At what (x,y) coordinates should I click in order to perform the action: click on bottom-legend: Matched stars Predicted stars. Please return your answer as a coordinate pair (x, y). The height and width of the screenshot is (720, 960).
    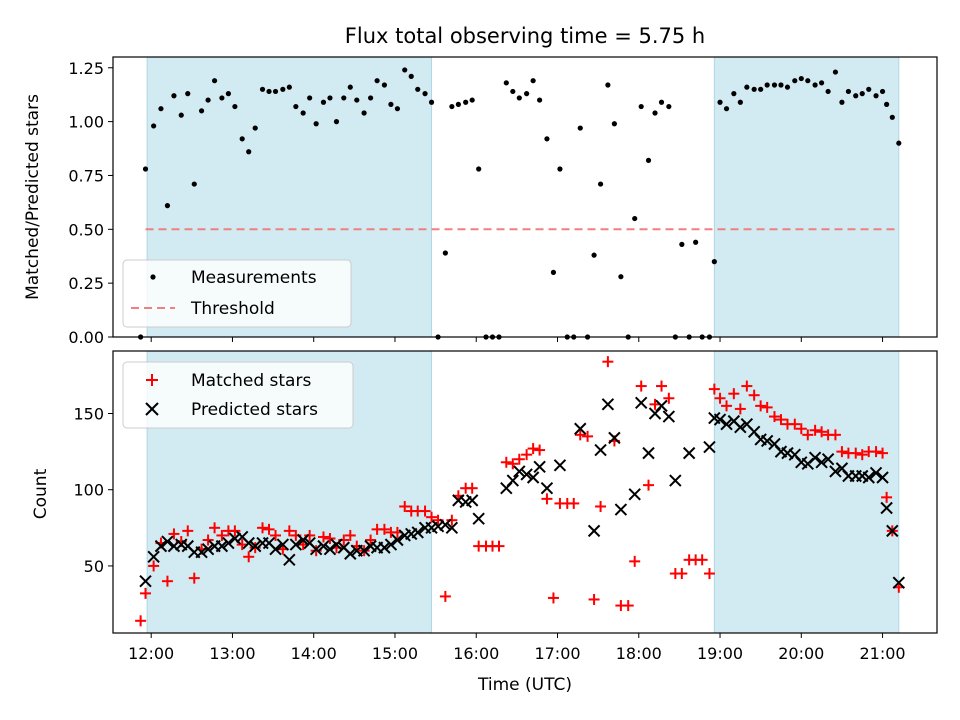
    Looking at the image, I should click on (238, 395).